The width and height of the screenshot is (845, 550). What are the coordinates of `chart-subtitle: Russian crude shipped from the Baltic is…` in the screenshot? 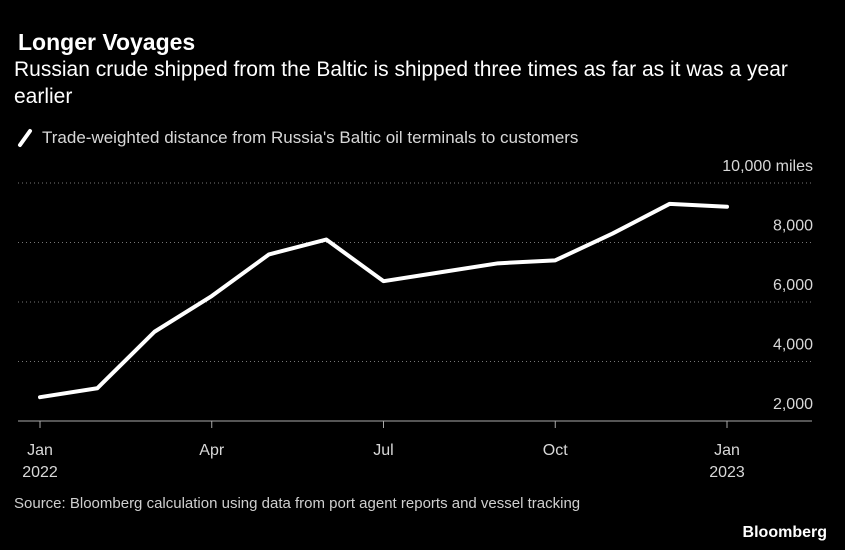 It's located at (401, 83).